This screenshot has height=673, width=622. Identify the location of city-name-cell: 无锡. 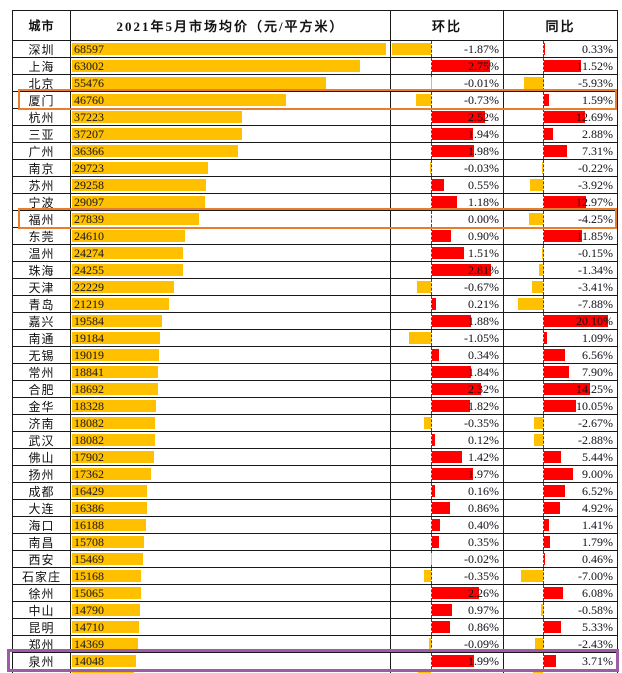
(42, 355).